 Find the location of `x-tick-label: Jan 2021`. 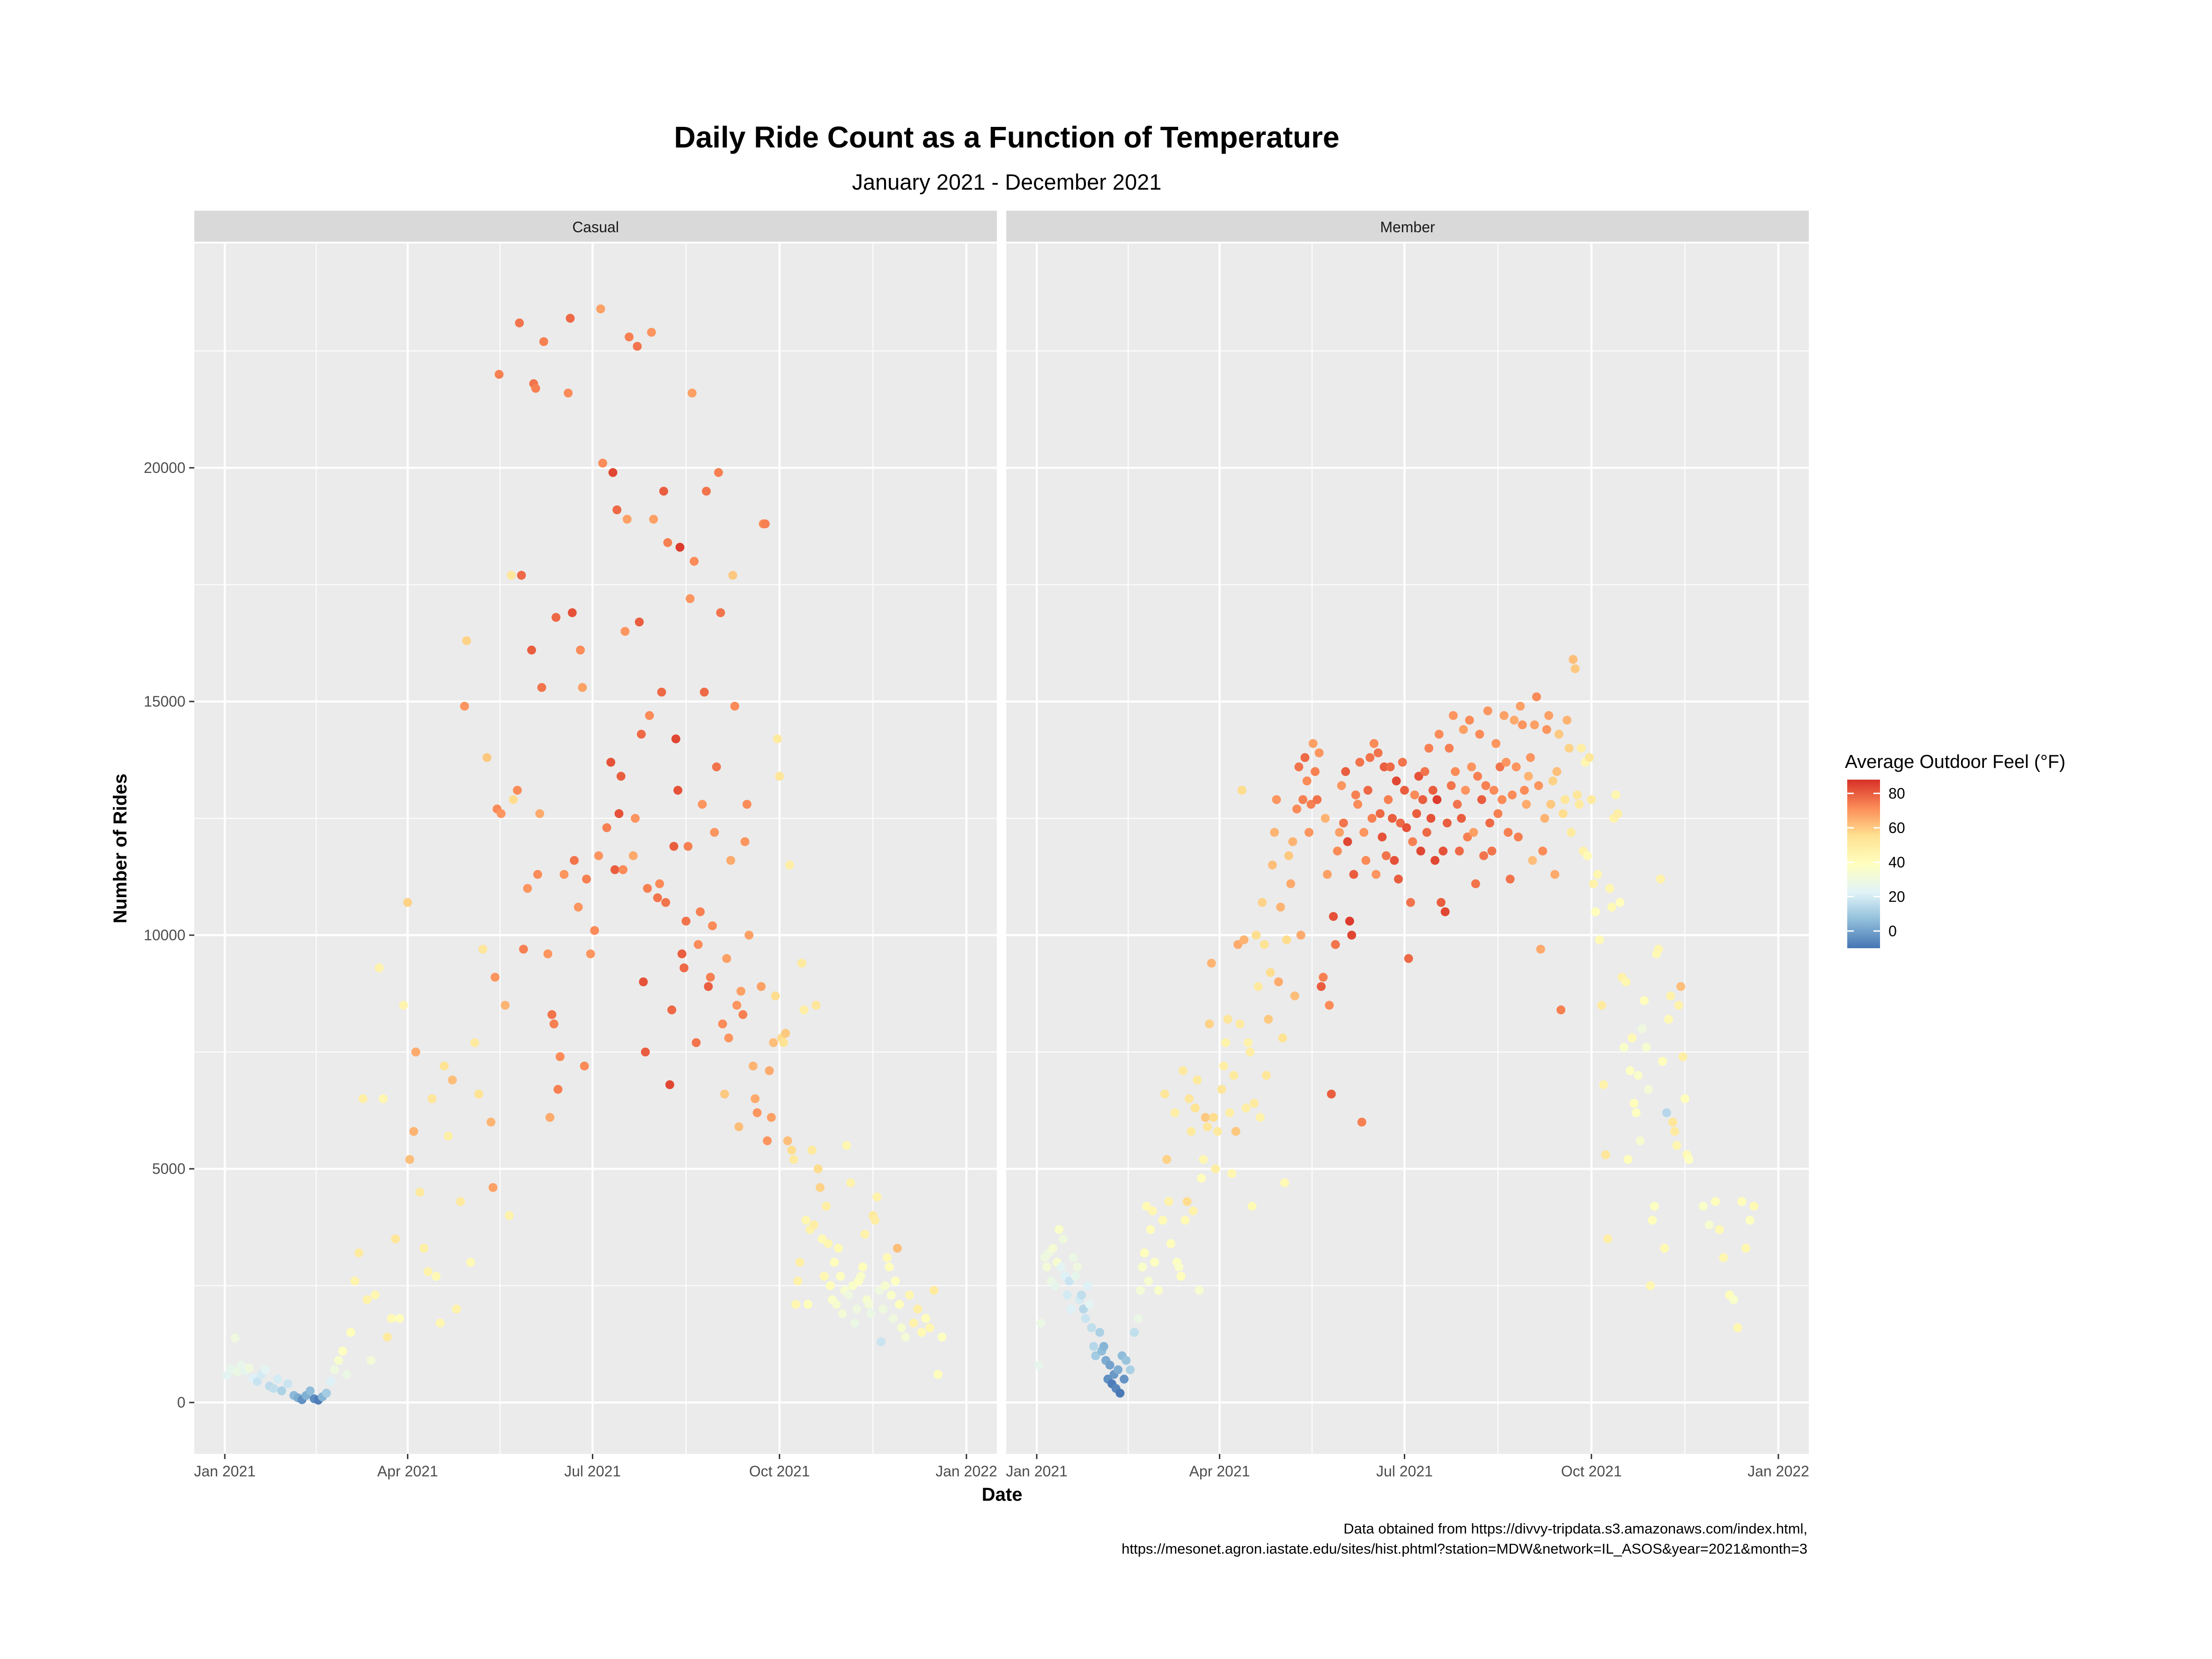

x-tick-label: Jan 2021 is located at coordinates (225, 1471).